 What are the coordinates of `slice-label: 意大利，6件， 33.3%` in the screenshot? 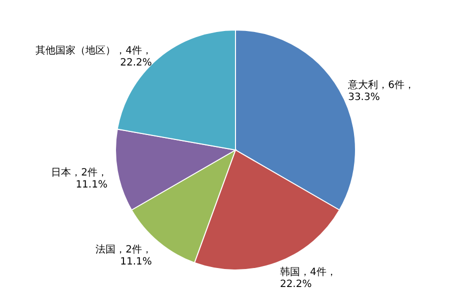 It's located at (380, 91).